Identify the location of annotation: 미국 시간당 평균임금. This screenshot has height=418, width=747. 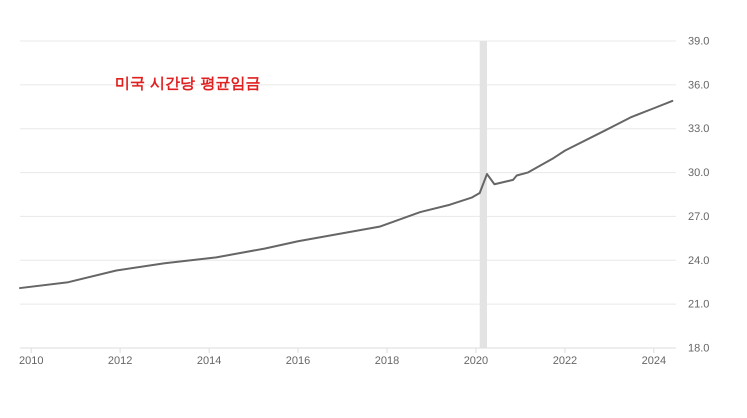
(187, 83).